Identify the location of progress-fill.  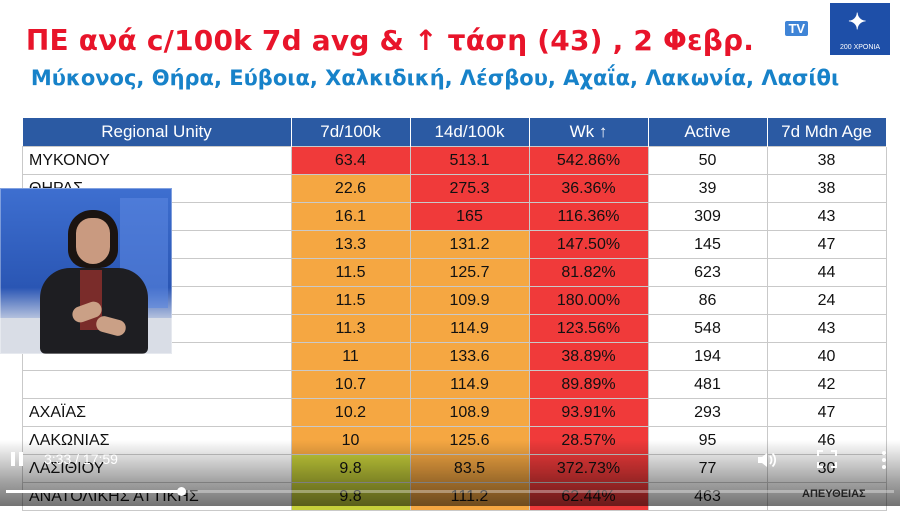
(93, 491).